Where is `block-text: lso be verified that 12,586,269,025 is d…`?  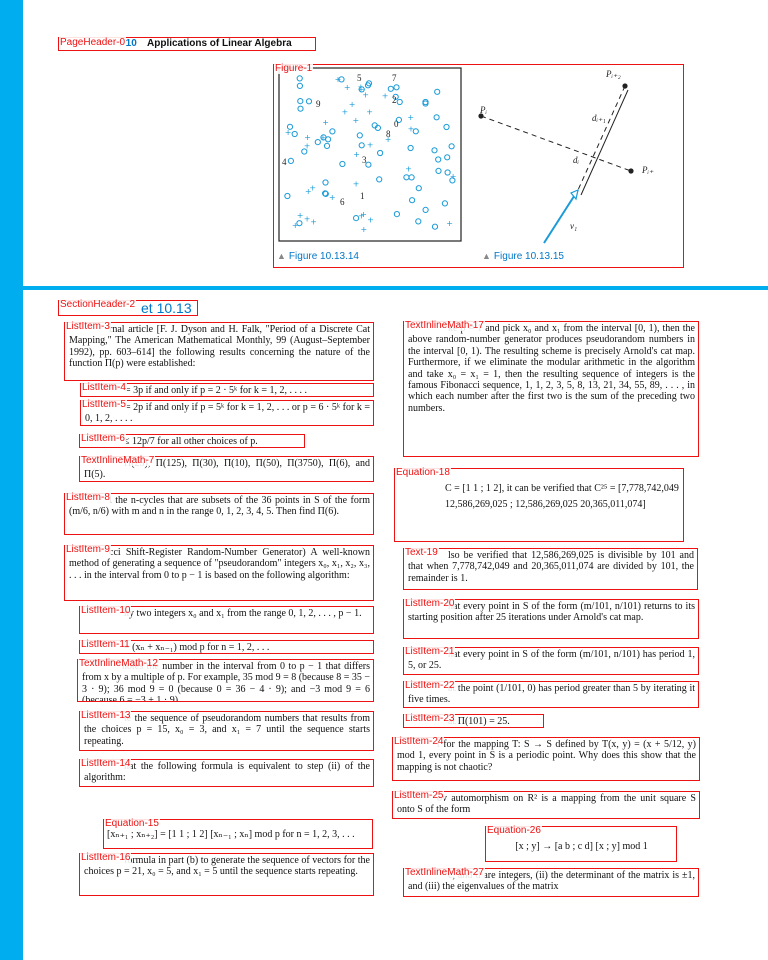
block-text: lso be verified that 12,586,269,025 is d… is located at coordinates (551, 567).